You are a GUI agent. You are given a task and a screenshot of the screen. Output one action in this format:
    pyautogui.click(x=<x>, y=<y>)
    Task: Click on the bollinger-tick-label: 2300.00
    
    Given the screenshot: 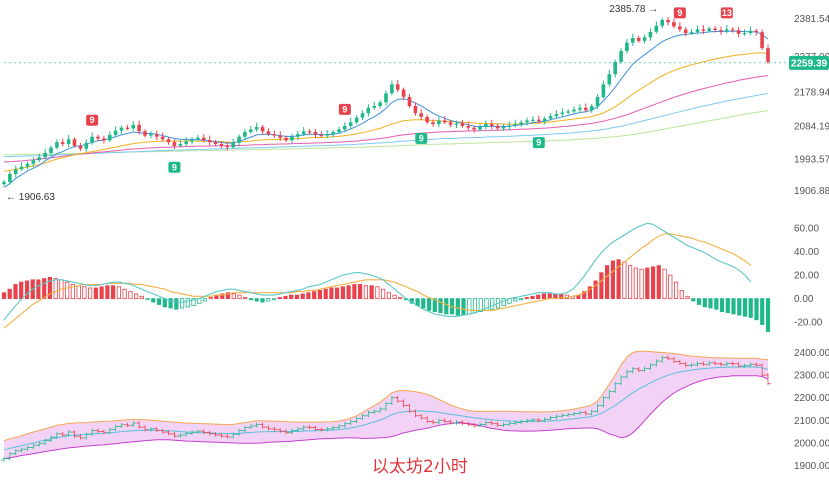 What is the action you would take?
    pyautogui.click(x=811, y=376)
    